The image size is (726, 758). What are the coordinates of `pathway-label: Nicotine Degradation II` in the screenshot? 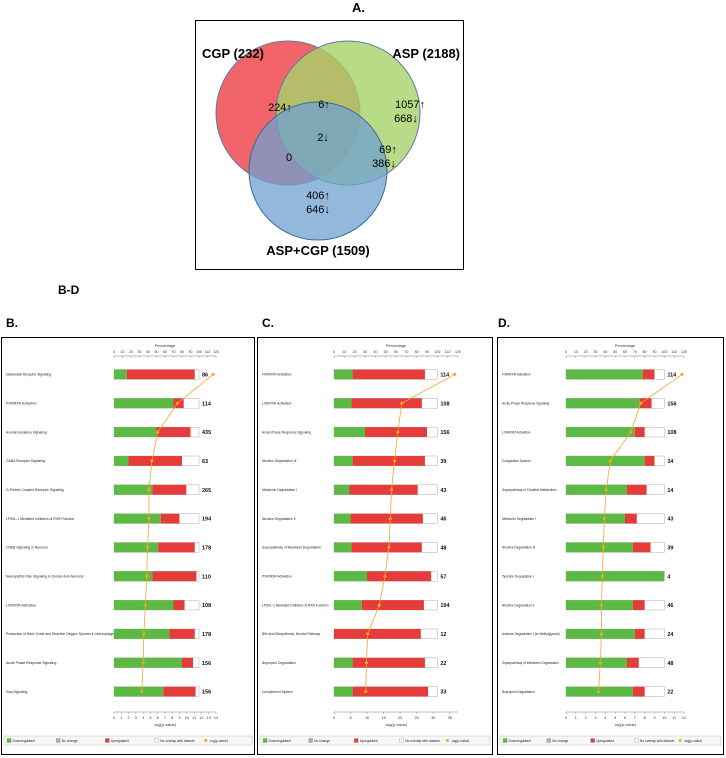 It's located at (518, 605).